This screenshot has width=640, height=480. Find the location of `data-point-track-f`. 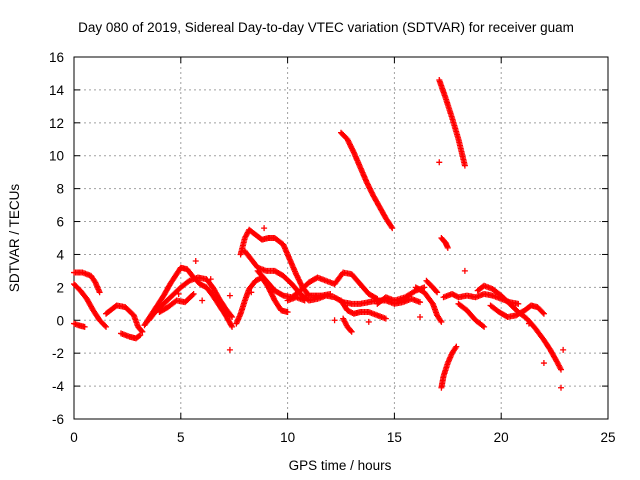

data-point-track-f is located at coordinates (232, 326).